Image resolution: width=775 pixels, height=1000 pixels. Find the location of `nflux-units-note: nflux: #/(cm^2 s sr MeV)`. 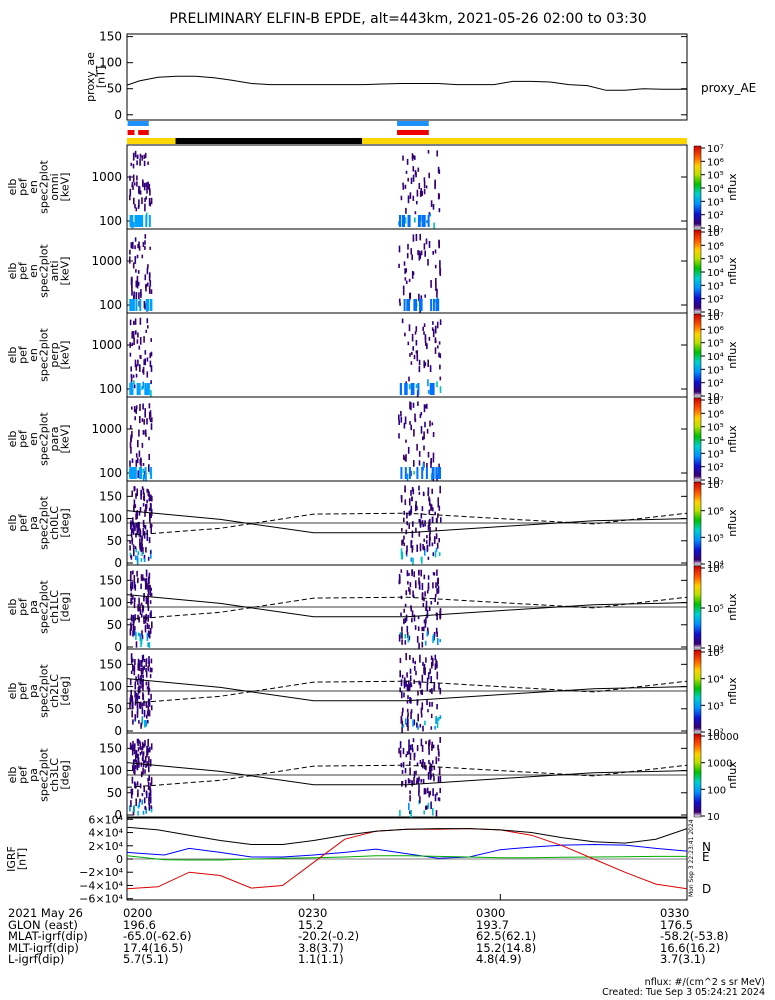

nflux-units-note: nflux: #/(cm^2 s sr MeV) is located at coordinates (704, 982).